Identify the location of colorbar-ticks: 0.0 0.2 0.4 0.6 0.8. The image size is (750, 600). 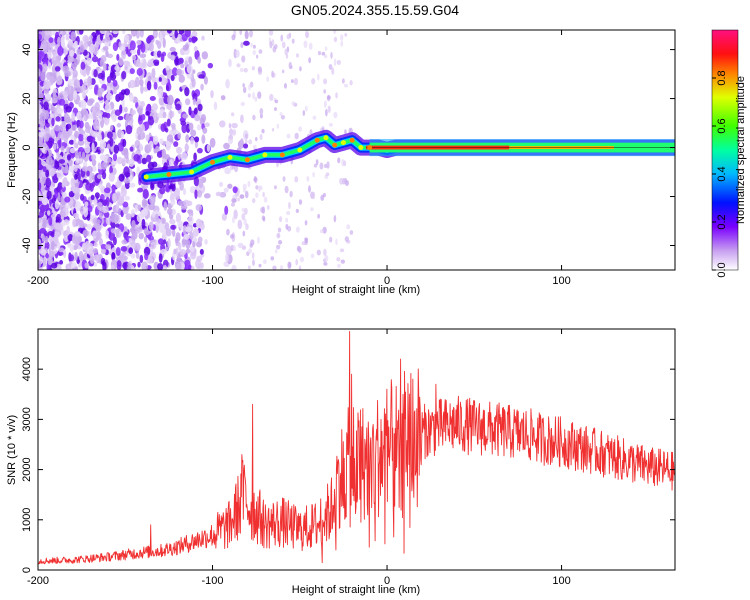
(720, 174).